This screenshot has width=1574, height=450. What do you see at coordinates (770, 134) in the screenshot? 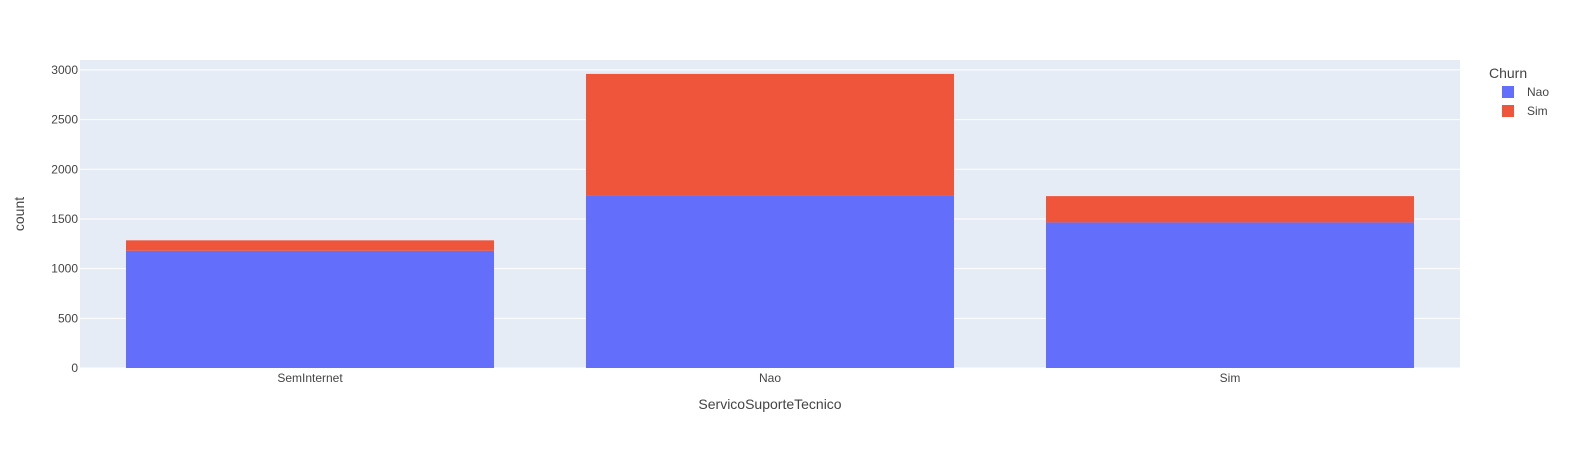
I see `bar-Nao-Sim` at bounding box center [770, 134].